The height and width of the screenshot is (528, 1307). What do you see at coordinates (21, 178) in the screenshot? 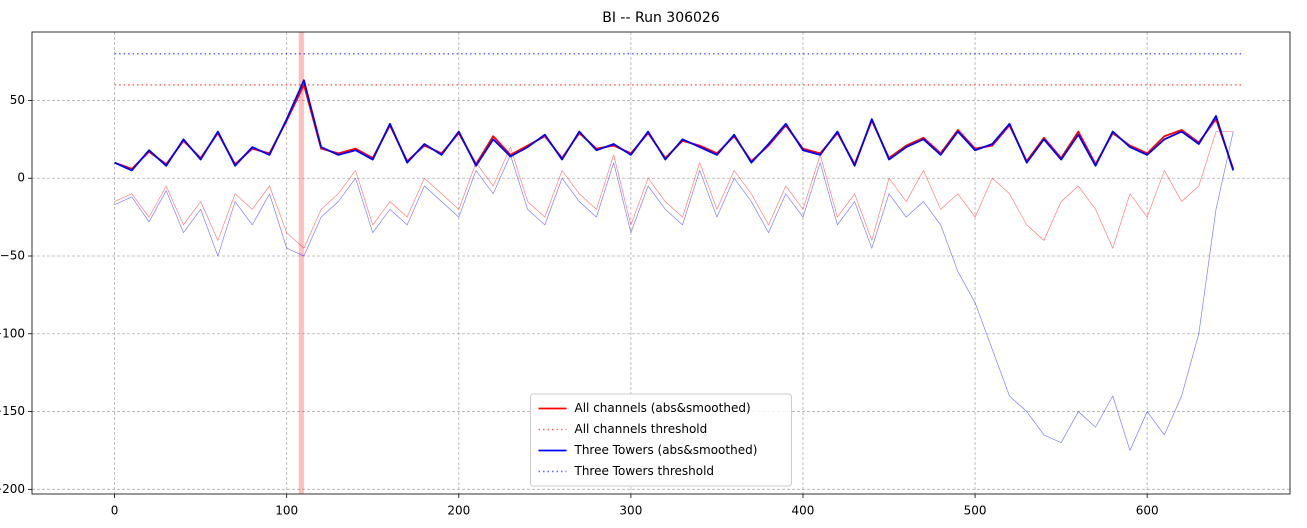
I see `y-tick-label: 0` at bounding box center [21, 178].